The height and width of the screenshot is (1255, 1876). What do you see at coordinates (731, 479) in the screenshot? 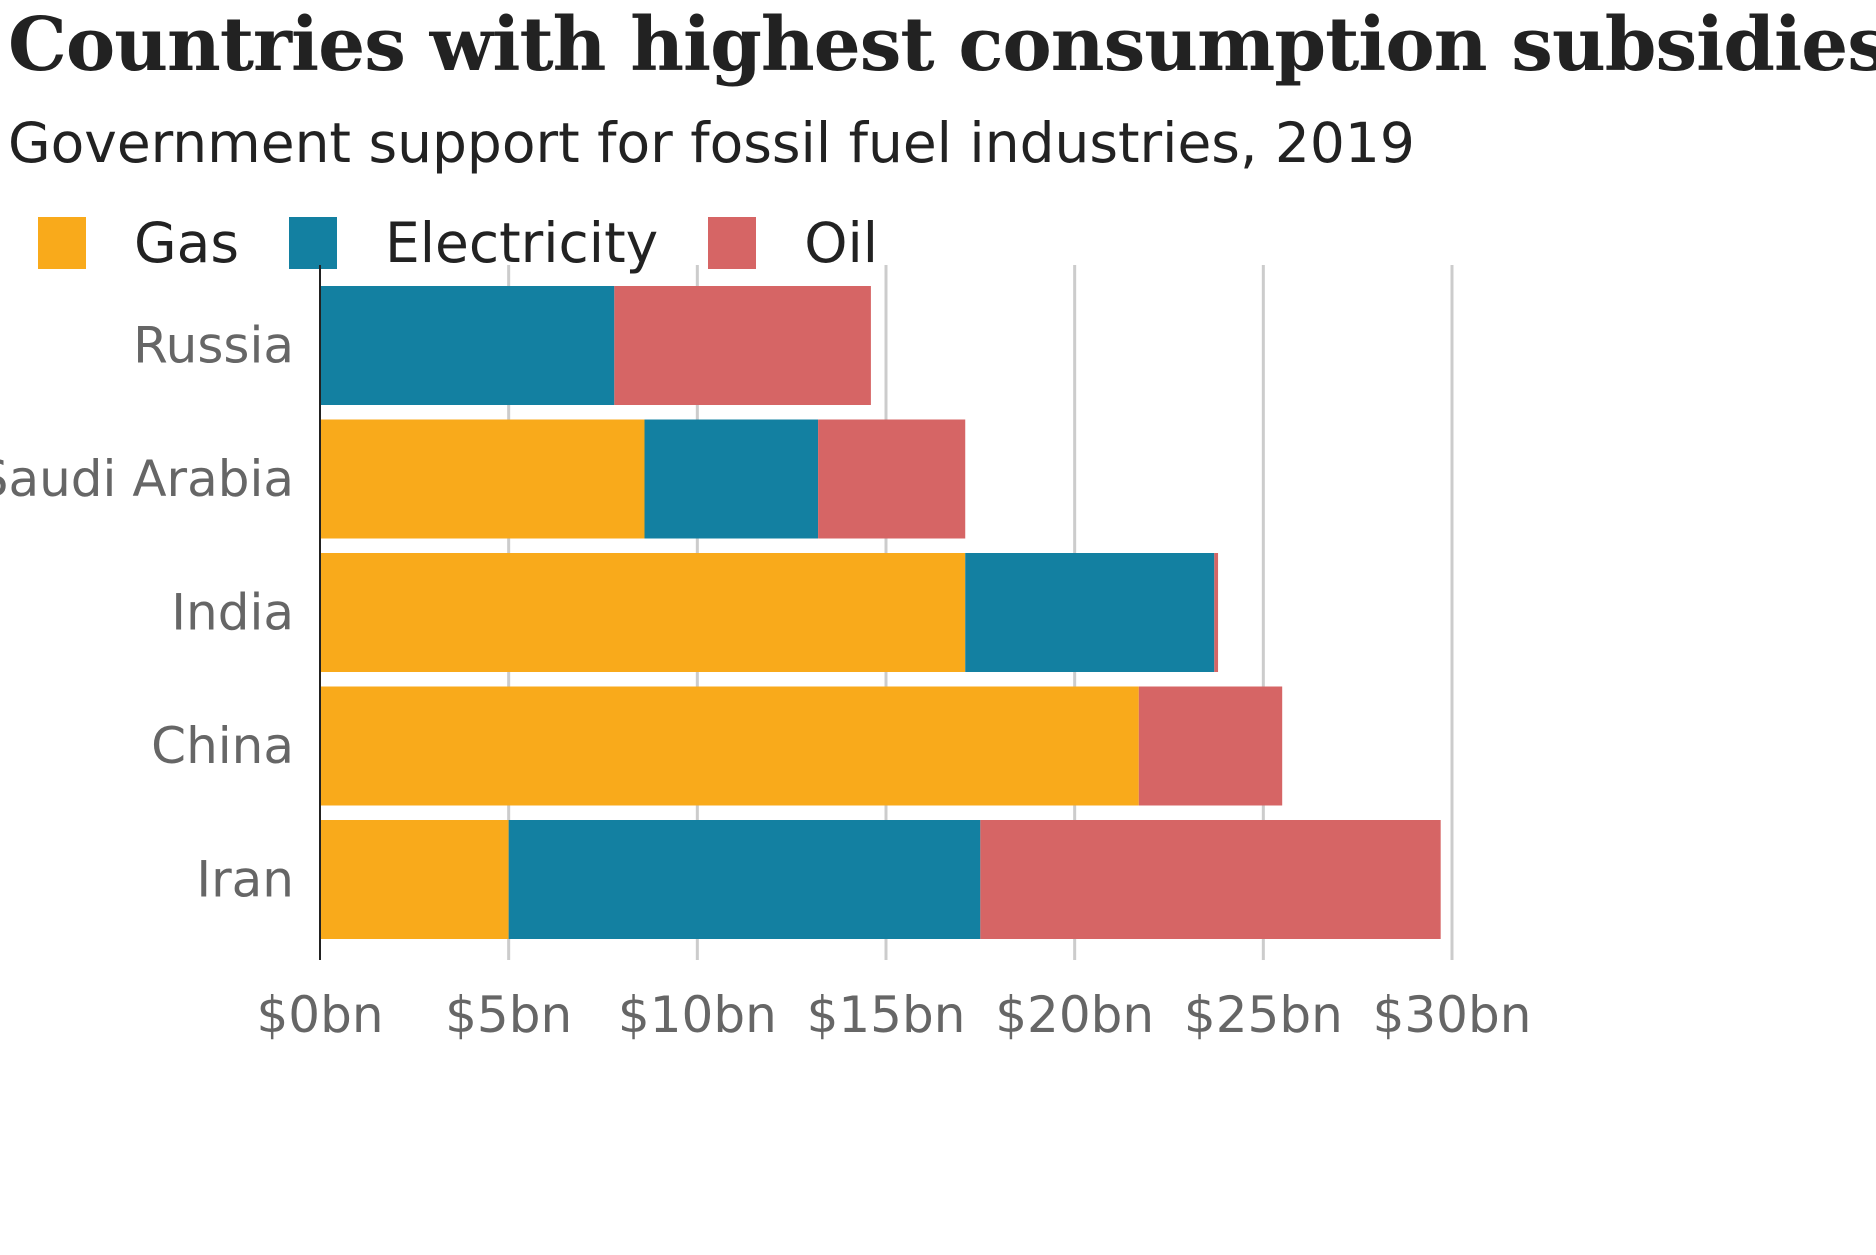
I see `bar-saudi-arabia-electricity` at bounding box center [731, 479].